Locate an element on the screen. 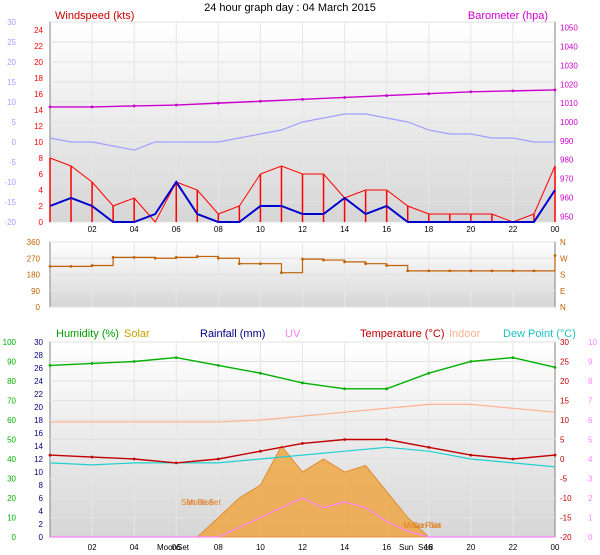  wind-x-tick: 14 is located at coordinates (344, 229).